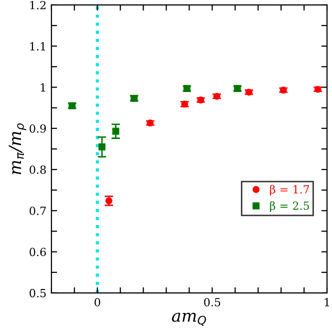  What do you see at coordinates (38, 169) in the screenshot?
I see `y-tick-label: 0.8` at bounding box center [38, 169].